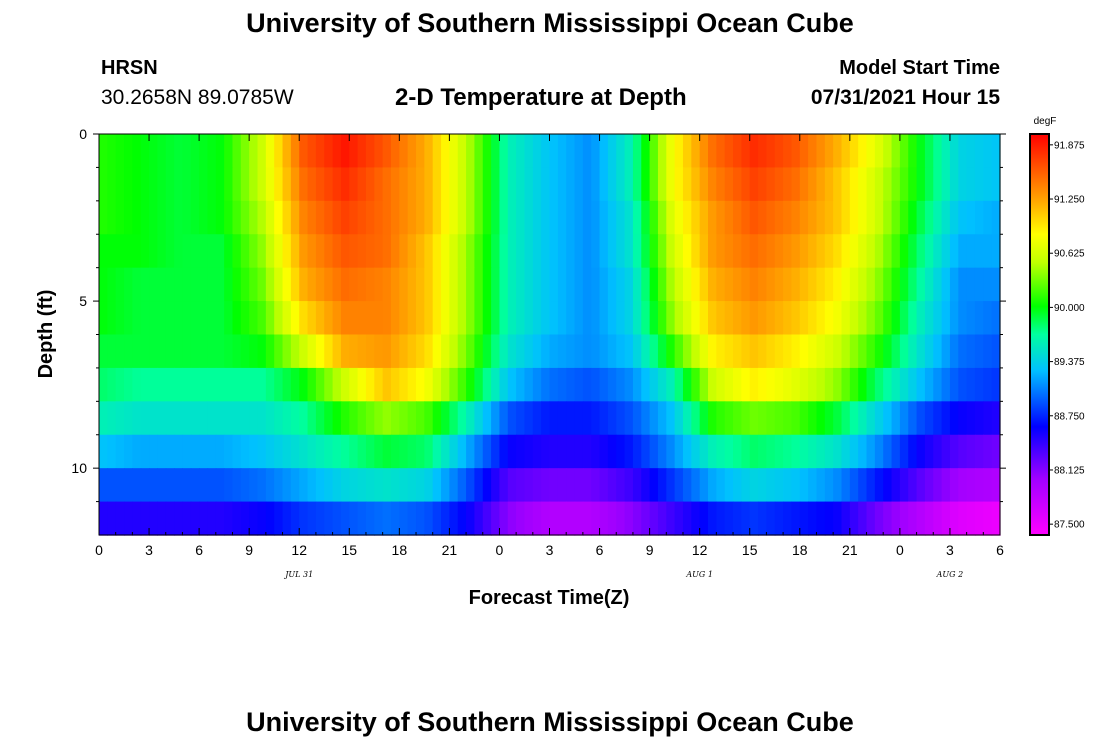 Image resolution: width=1100 pixels, height=750 pixels. Describe the element at coordinates (1069, 362) in the screenshot. I see `colorbar-tick-label: 89.375` at that location.